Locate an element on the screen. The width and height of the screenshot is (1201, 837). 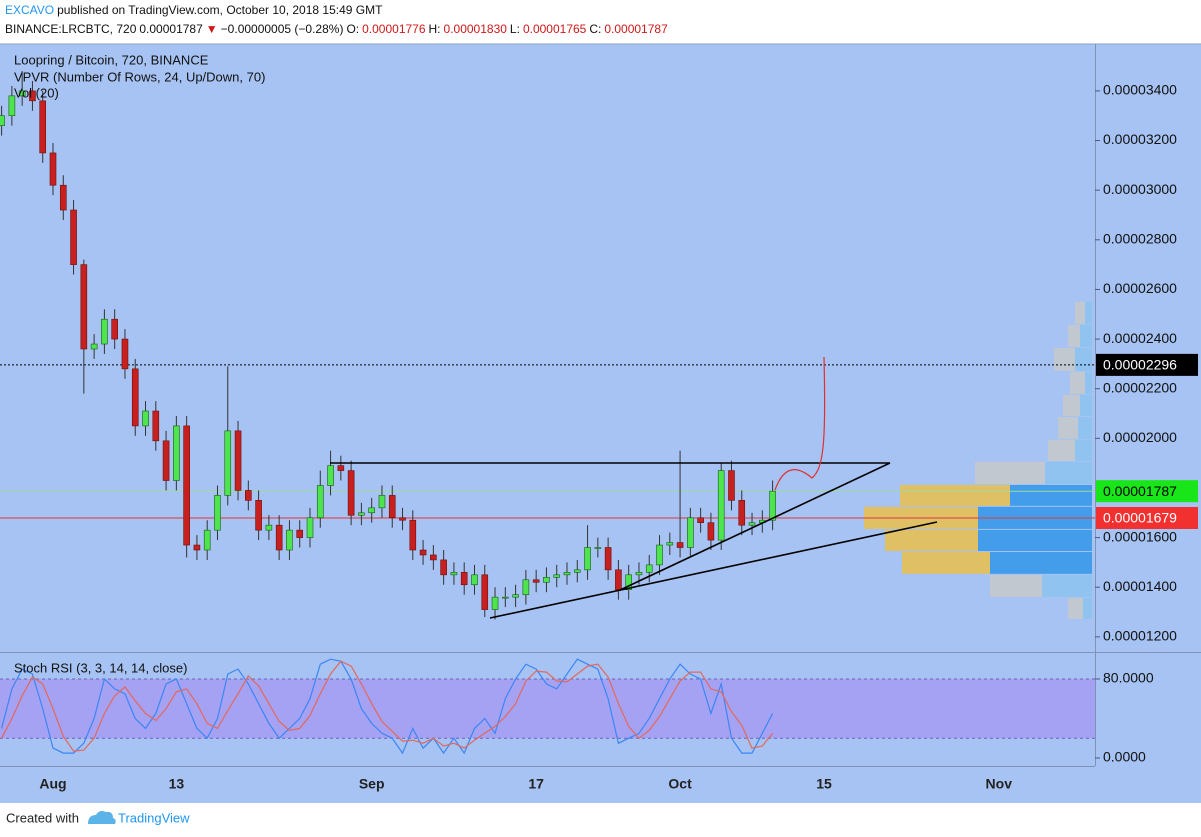
y-tick-label: 0.00002200 is located at coordinates (1140, 387).